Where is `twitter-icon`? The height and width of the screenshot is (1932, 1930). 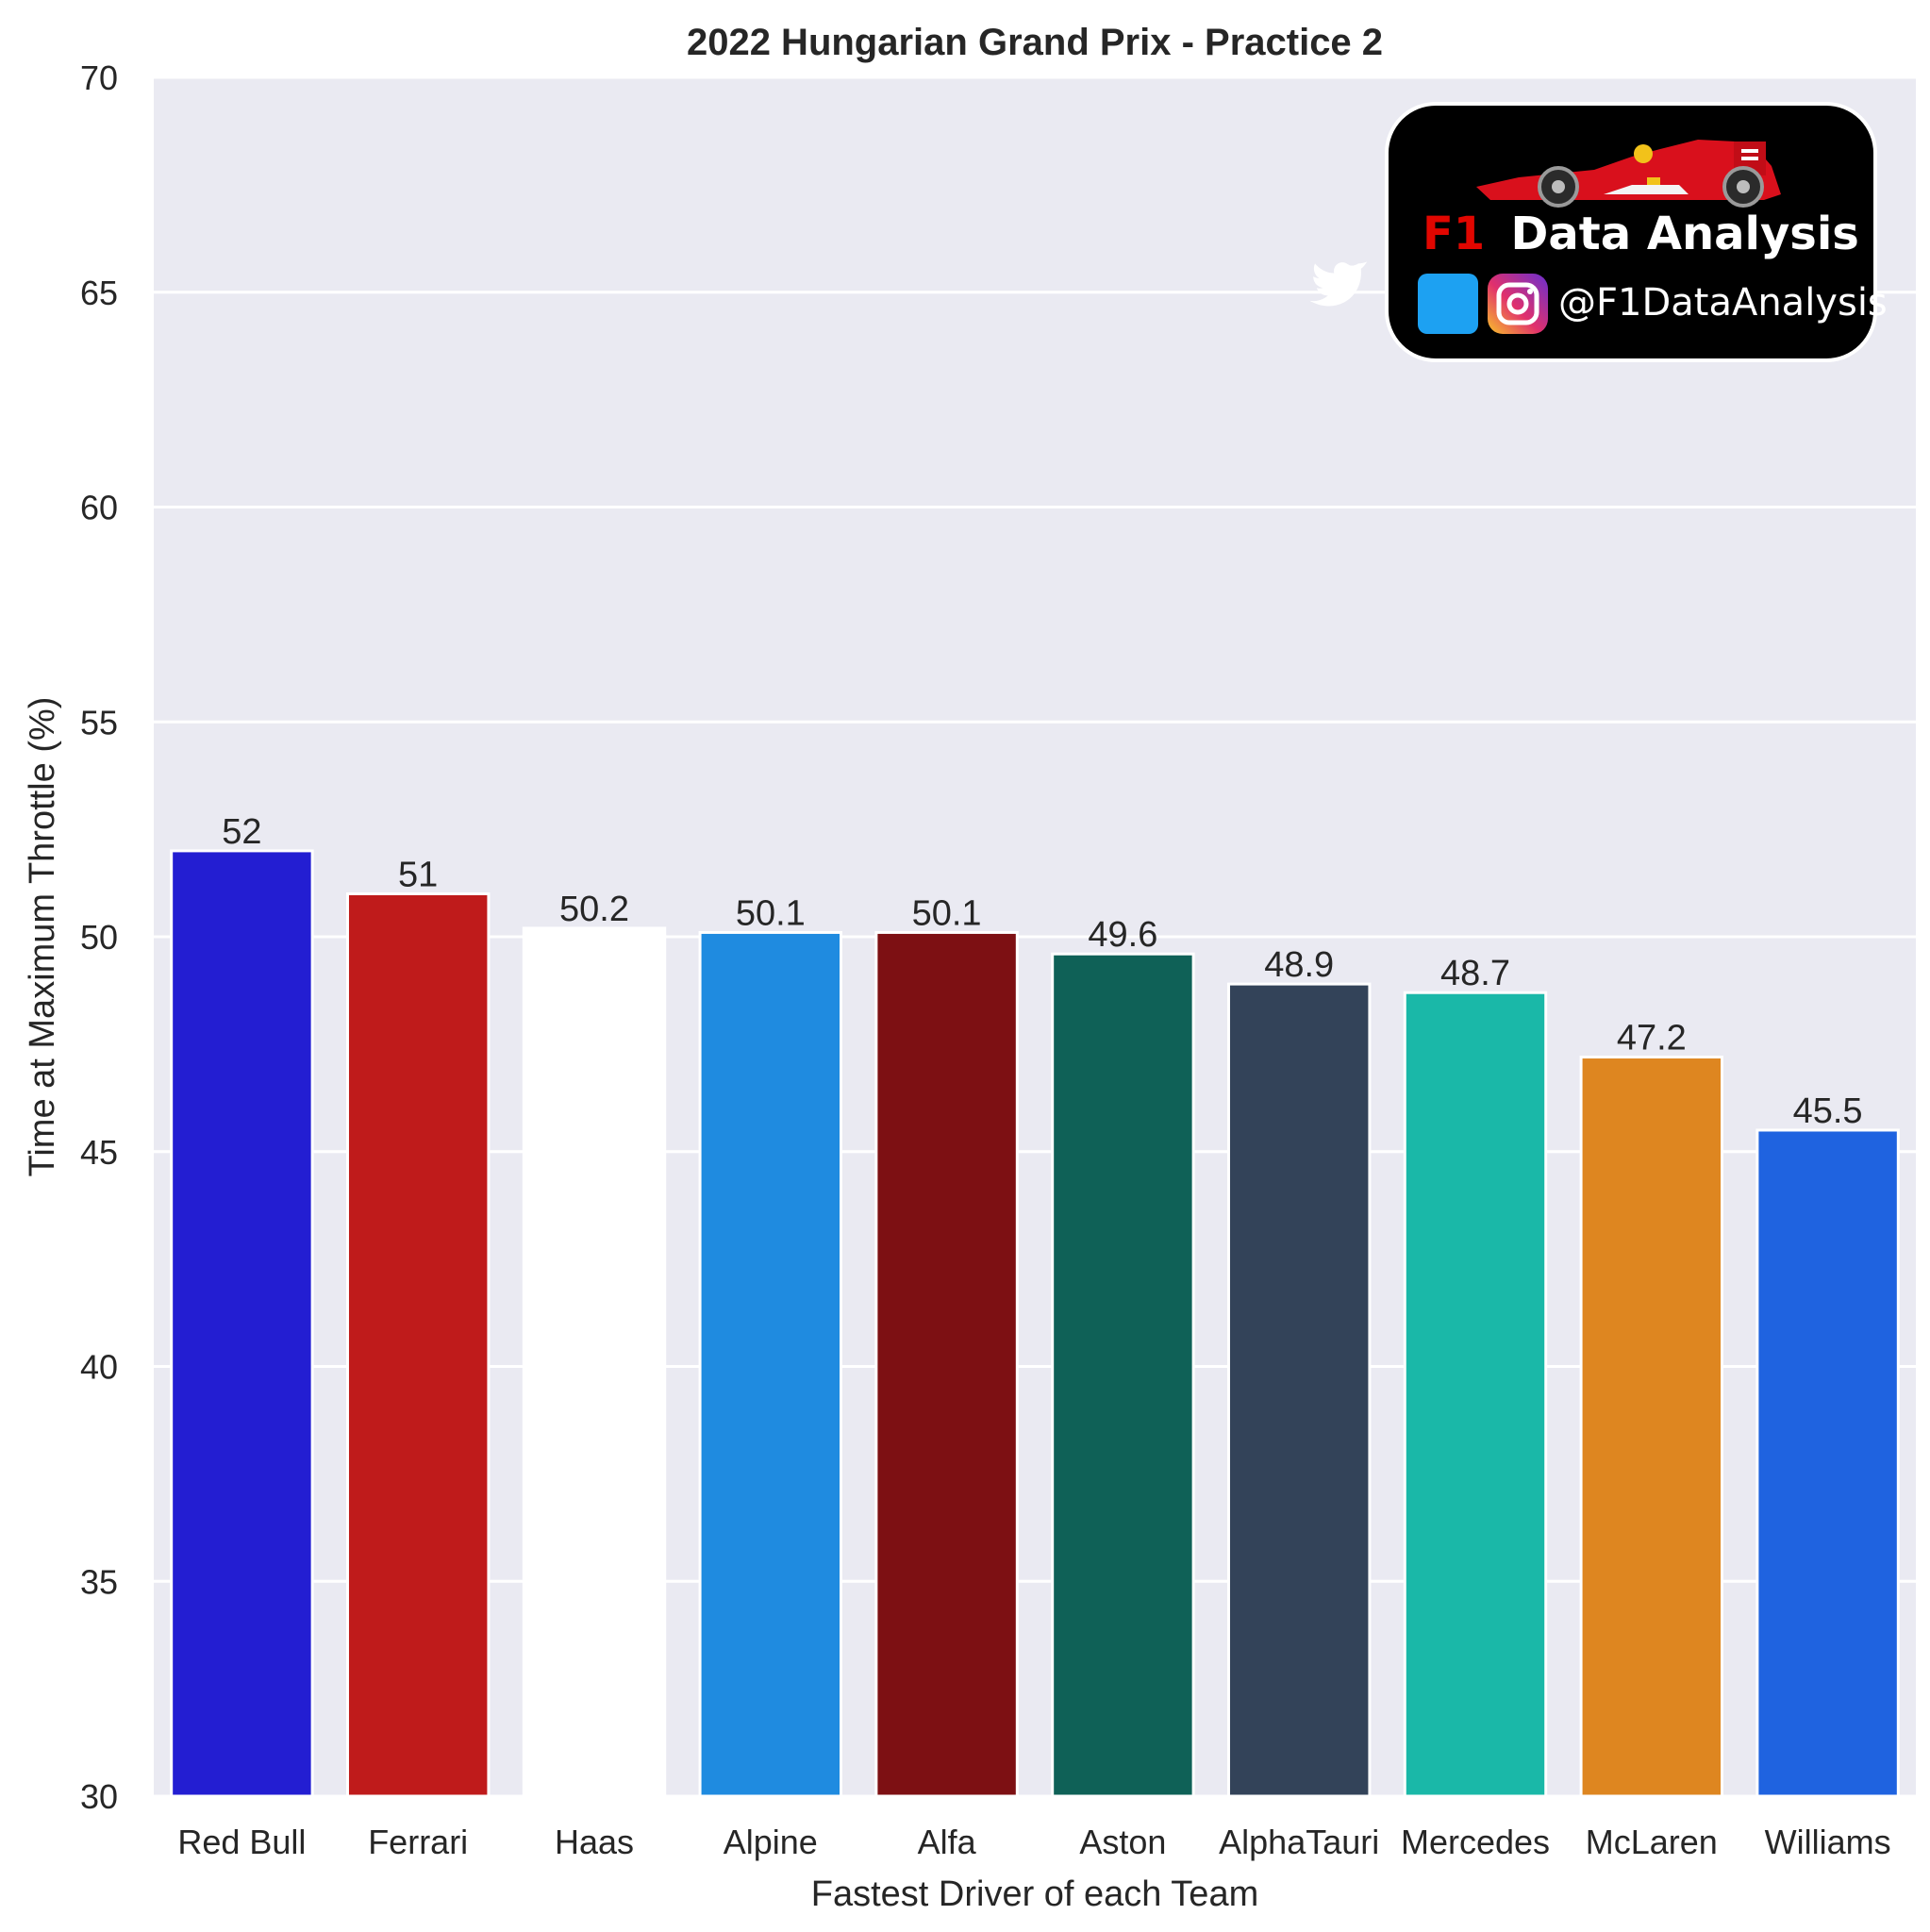 twitter-icon is located at coordinates (1393, 298).